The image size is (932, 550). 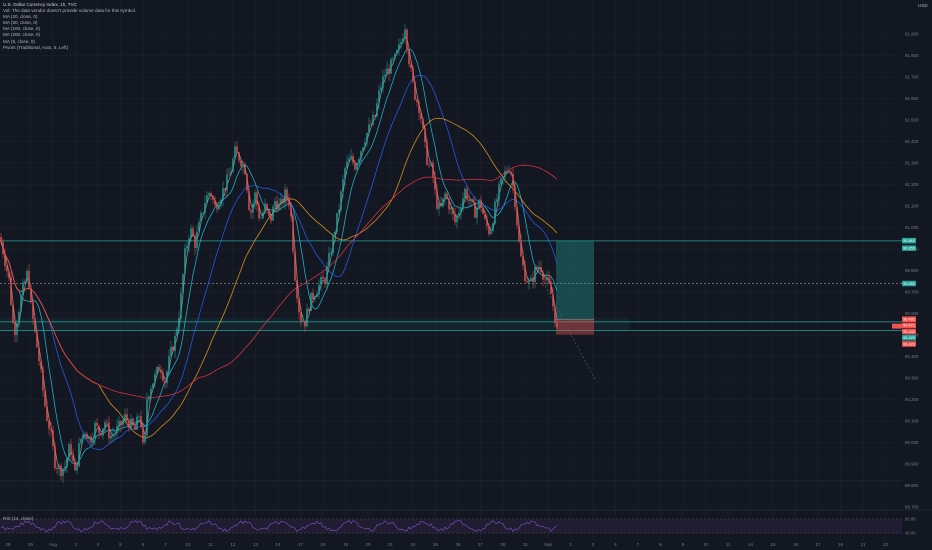 What do you see at coordinates (909, 284) in the screenshot?
I see `price-badge-text: 90.660` at bounding box center [909, 284].